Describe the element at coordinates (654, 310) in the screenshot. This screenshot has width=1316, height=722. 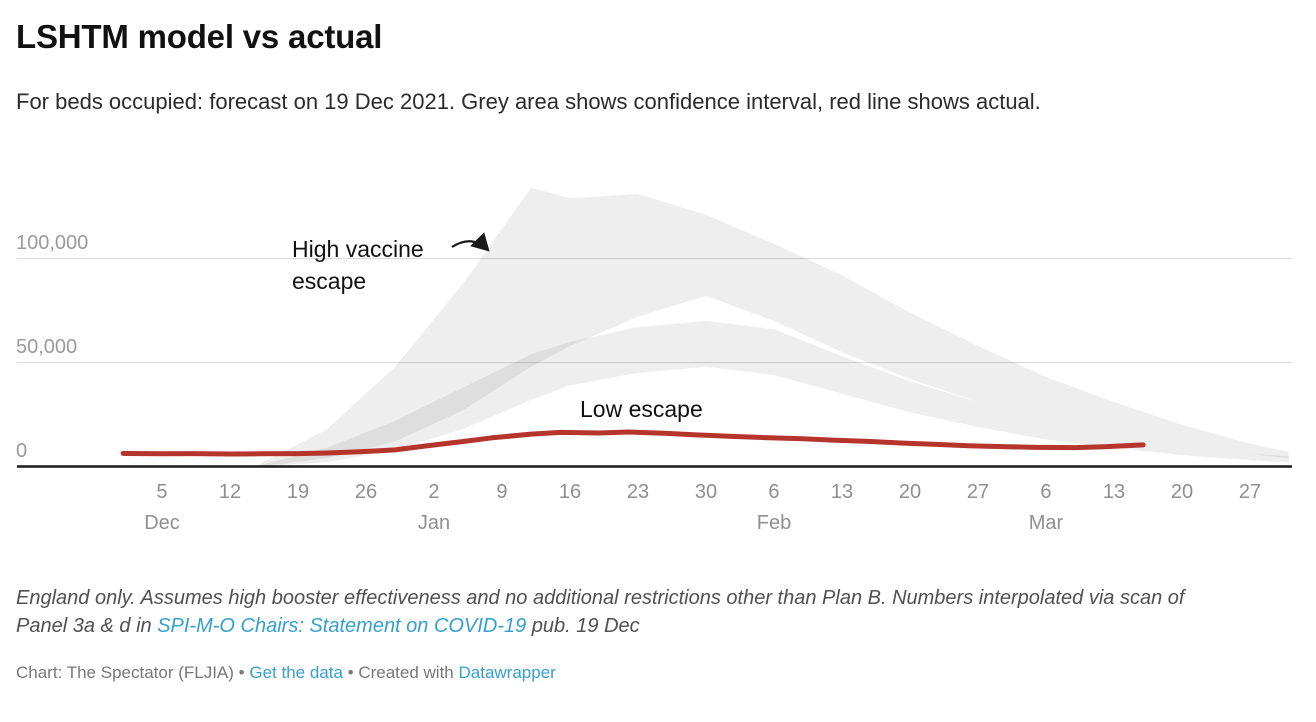
I see `gridlines` at that location.